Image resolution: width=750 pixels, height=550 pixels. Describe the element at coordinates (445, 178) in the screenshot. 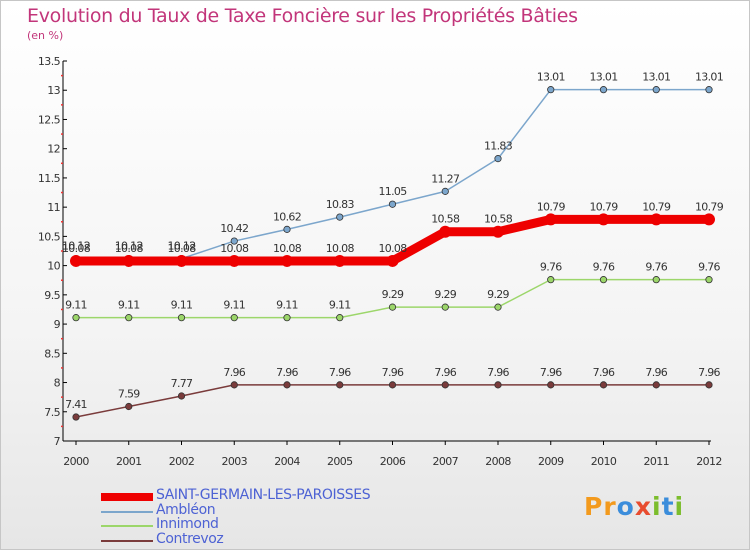

I see `data-label: 11.27` at that location.